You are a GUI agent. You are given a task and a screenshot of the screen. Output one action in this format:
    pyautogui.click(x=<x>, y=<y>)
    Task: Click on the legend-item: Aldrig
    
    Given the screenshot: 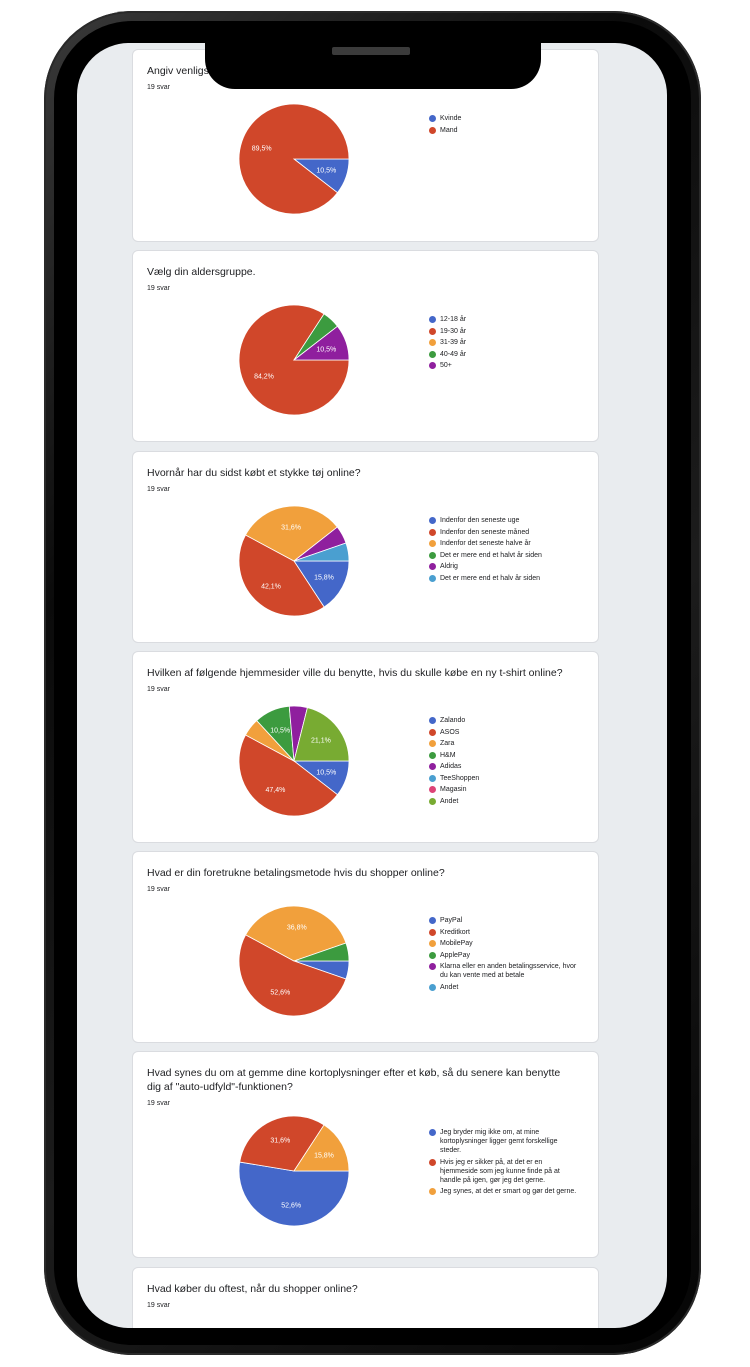 What is the action you would take?
    pyautogui.click(x=504, y=566)
    